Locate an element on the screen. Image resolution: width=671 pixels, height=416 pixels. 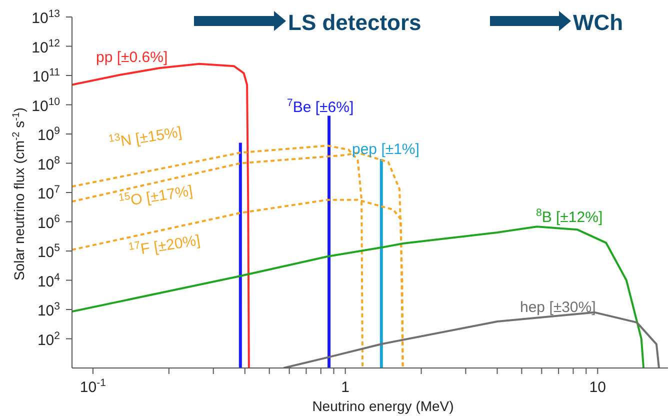
x-tick-label: 1 is located at coordinates (345, 387).